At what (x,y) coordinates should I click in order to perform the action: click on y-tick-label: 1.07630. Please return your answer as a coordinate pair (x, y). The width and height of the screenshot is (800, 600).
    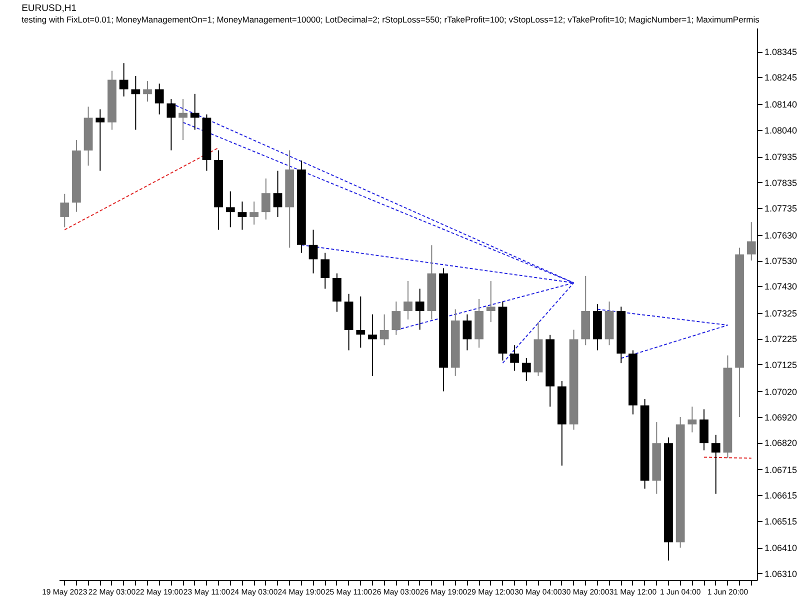
    Looking at the image, I should click on (781, 235).